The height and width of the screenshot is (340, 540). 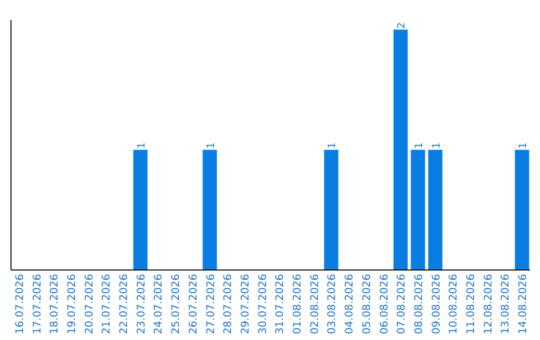 What do you see at coordinates (506, 304) in the screenshot?
I see `x-tick-label: 13.08.2026` at bounding box center [506, 304].